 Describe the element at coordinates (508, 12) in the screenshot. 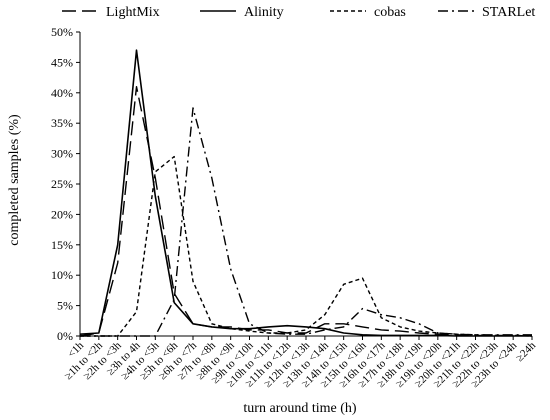

I see `legend-label-starlet: STARLet` at that location.